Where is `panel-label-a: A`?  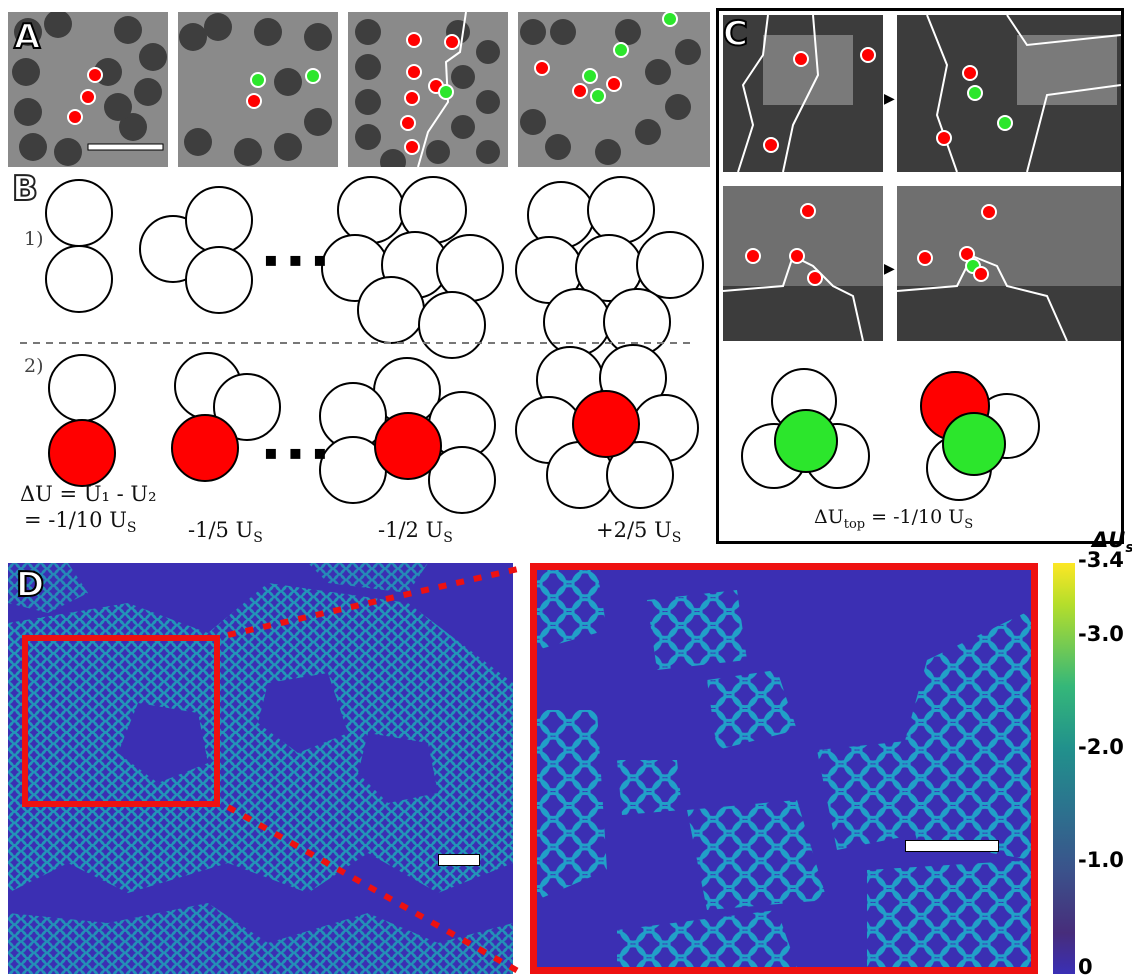
panel-label-a: A is located at coordinates (27, 37).